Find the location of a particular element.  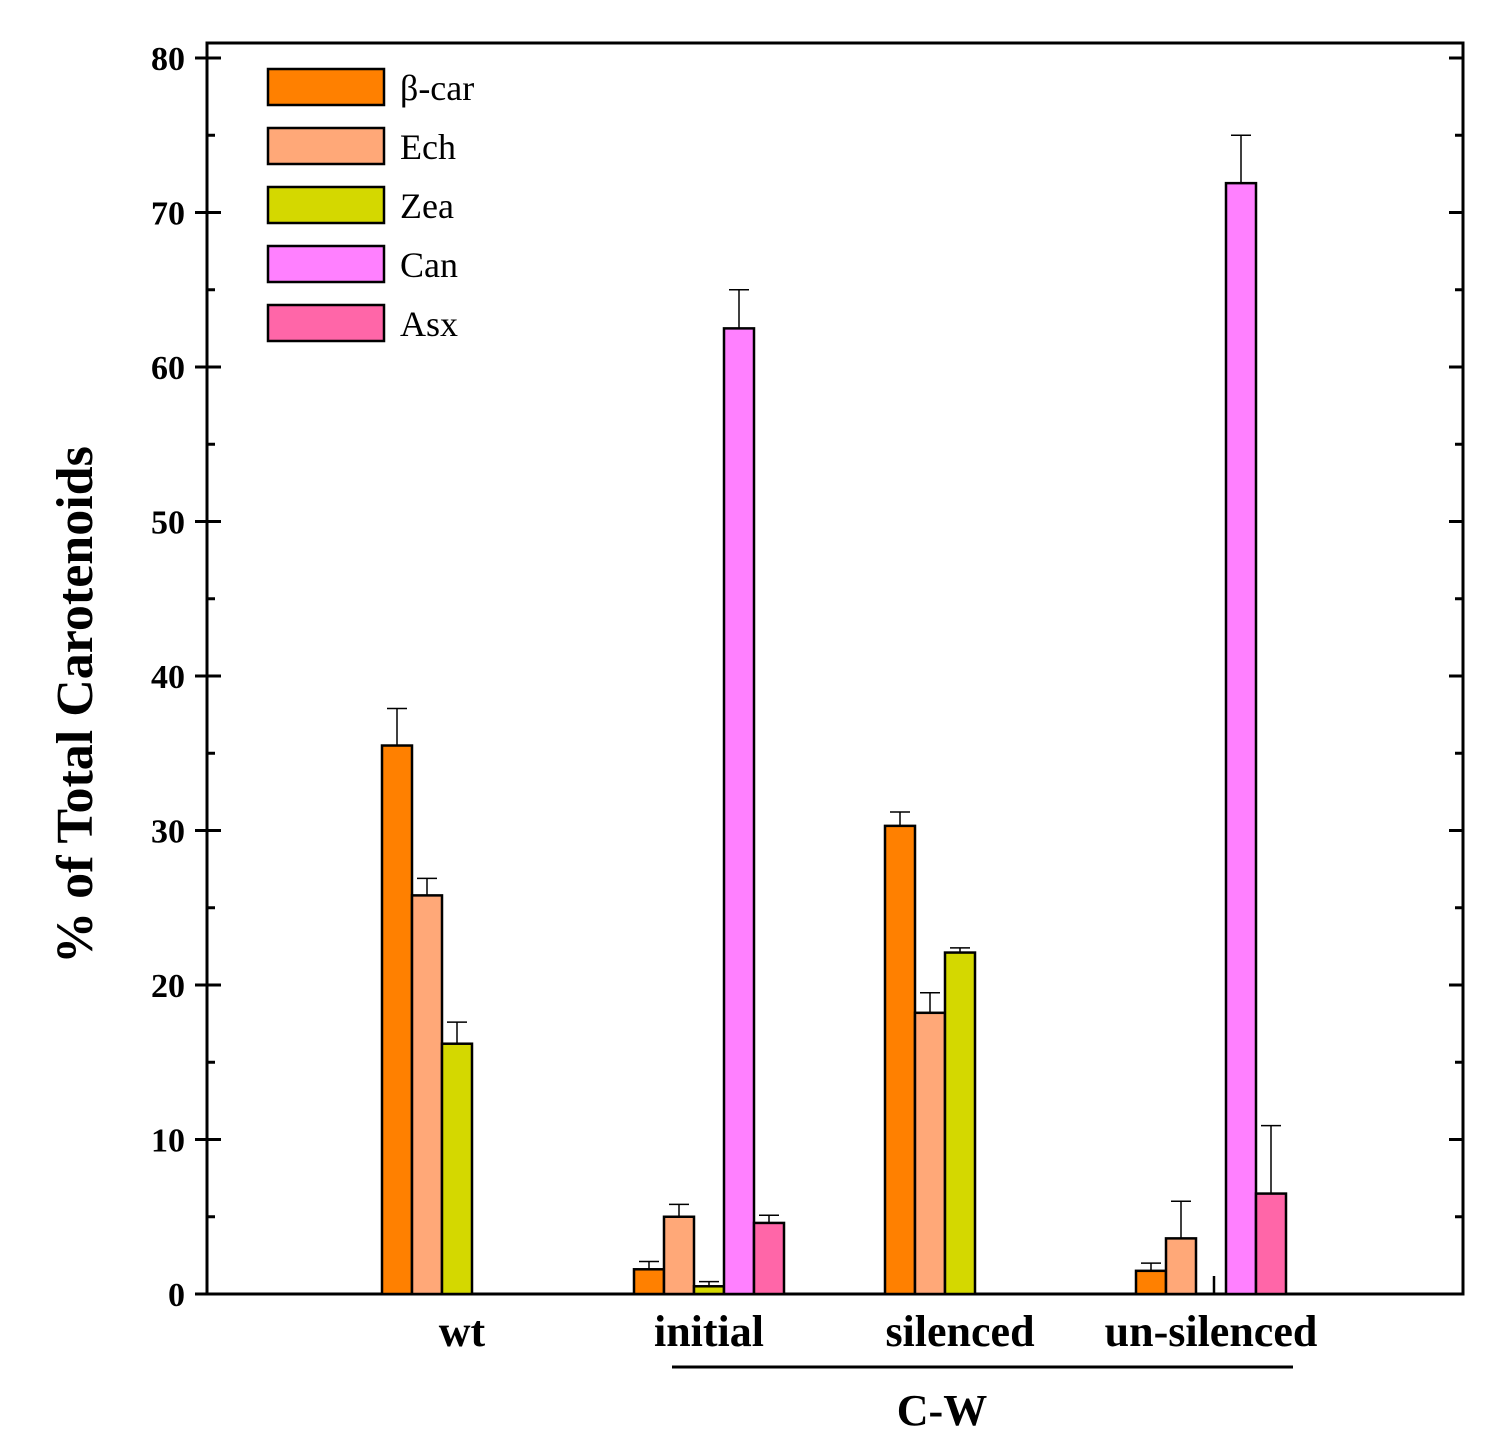

group-label: C-W is located at coordinates (942, 1410).